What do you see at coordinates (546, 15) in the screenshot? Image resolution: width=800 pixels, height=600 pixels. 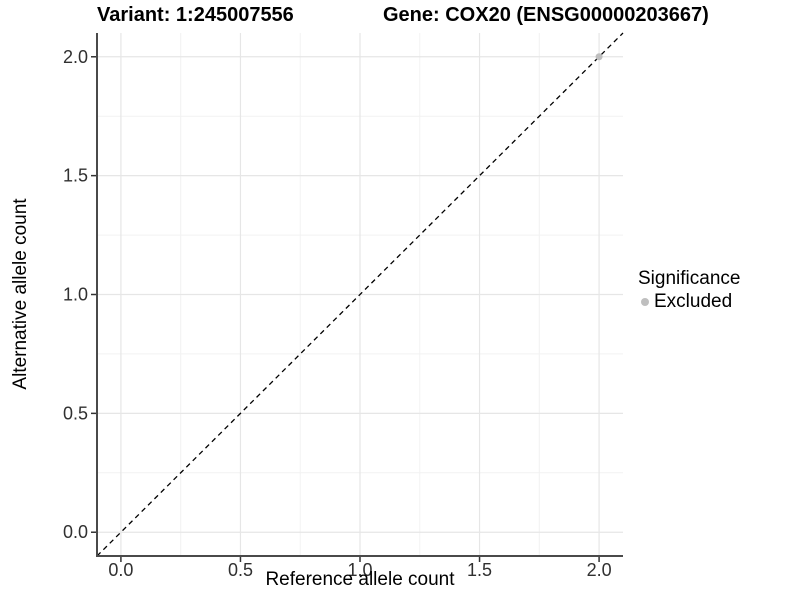 I see `plot-title-gene: Gene: COX20 (ENSG00000203667)` at bounding box center [546, 15].